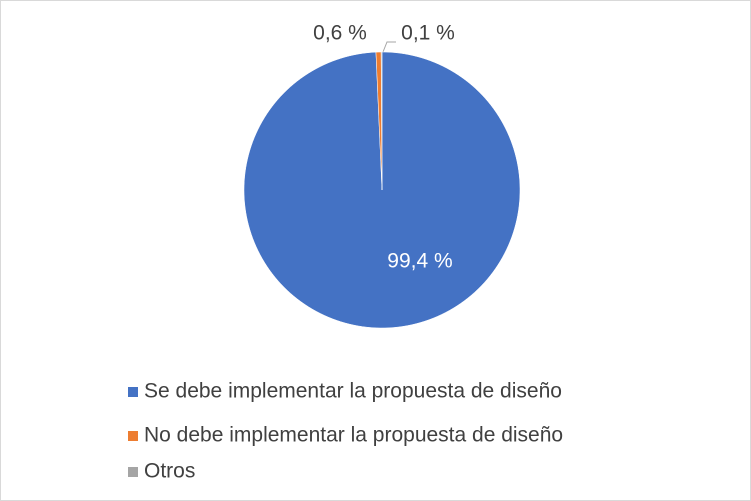  What do you see at coordinates (381, 121) in the screenshot?
I see `pie-slice` at bounding box center [381, 121].